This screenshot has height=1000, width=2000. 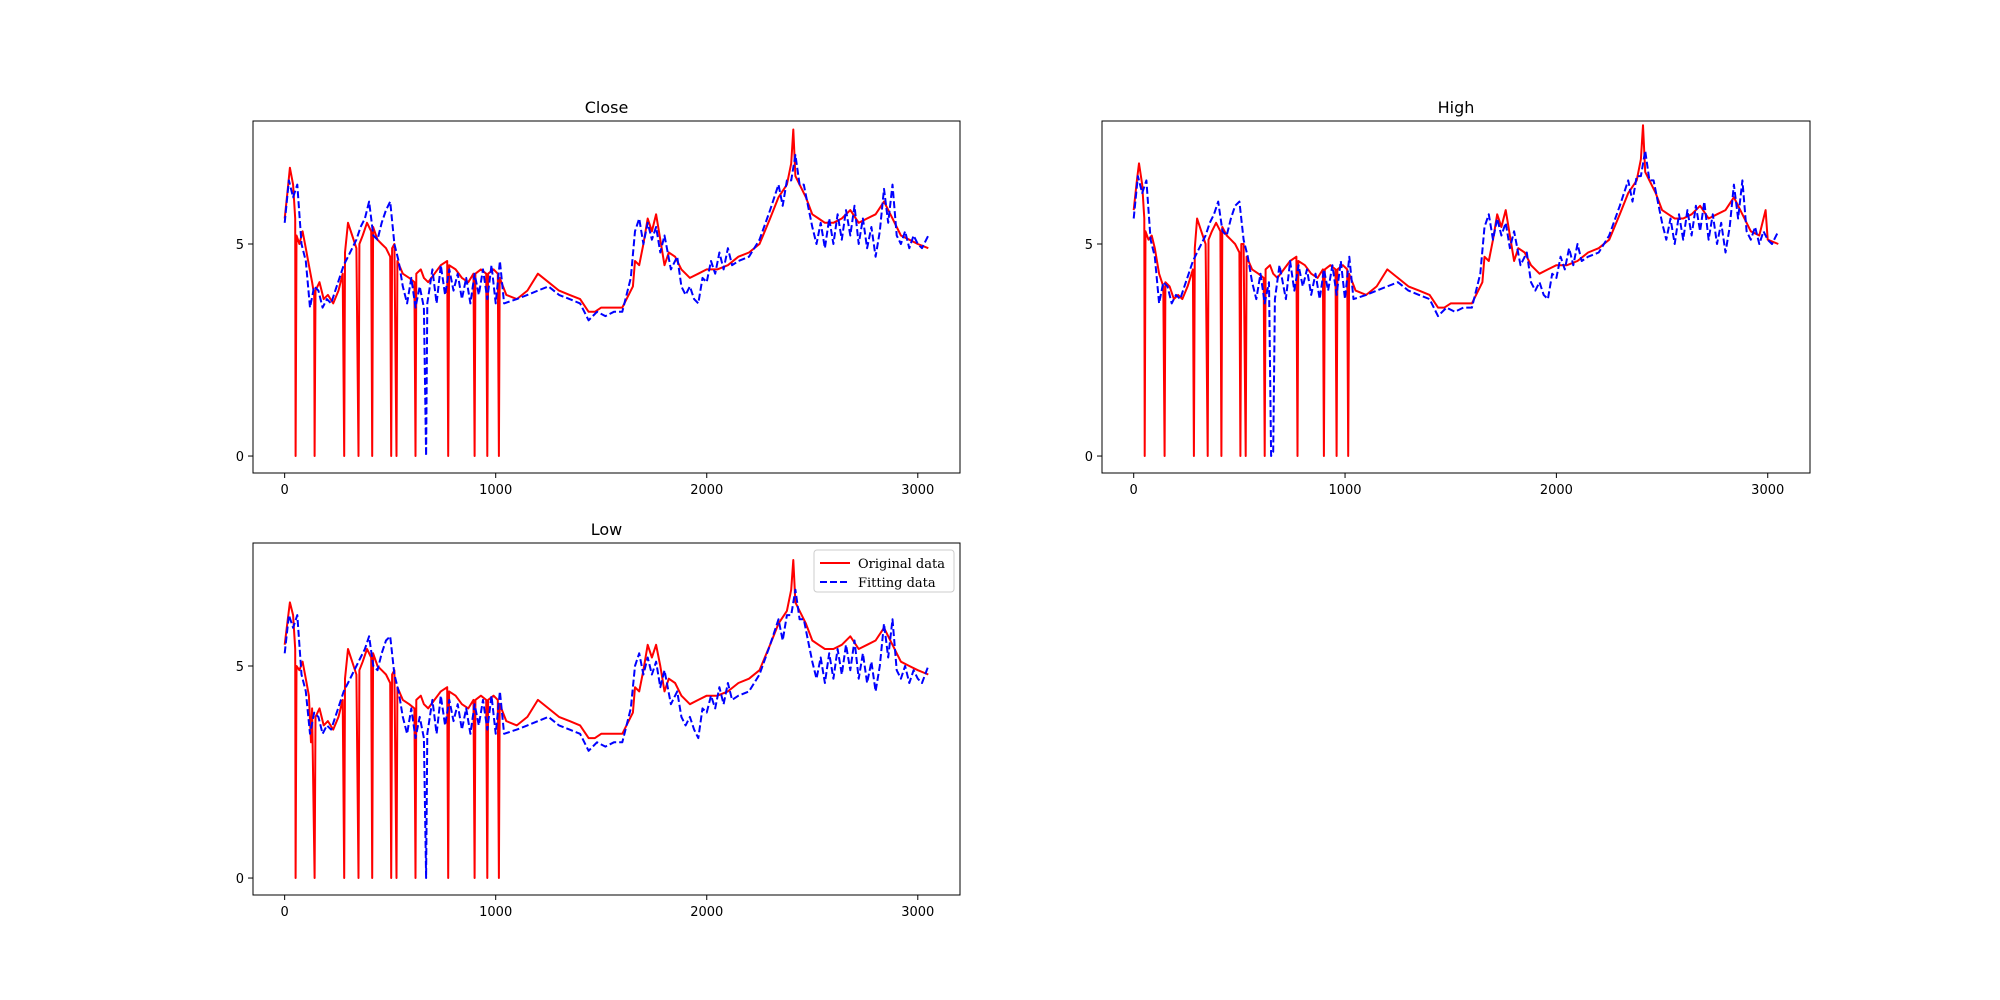 What do you see at coordinates (901, 564) in the screenshot?
I see `legend-label: Original data` at bounding box center [901, 564].